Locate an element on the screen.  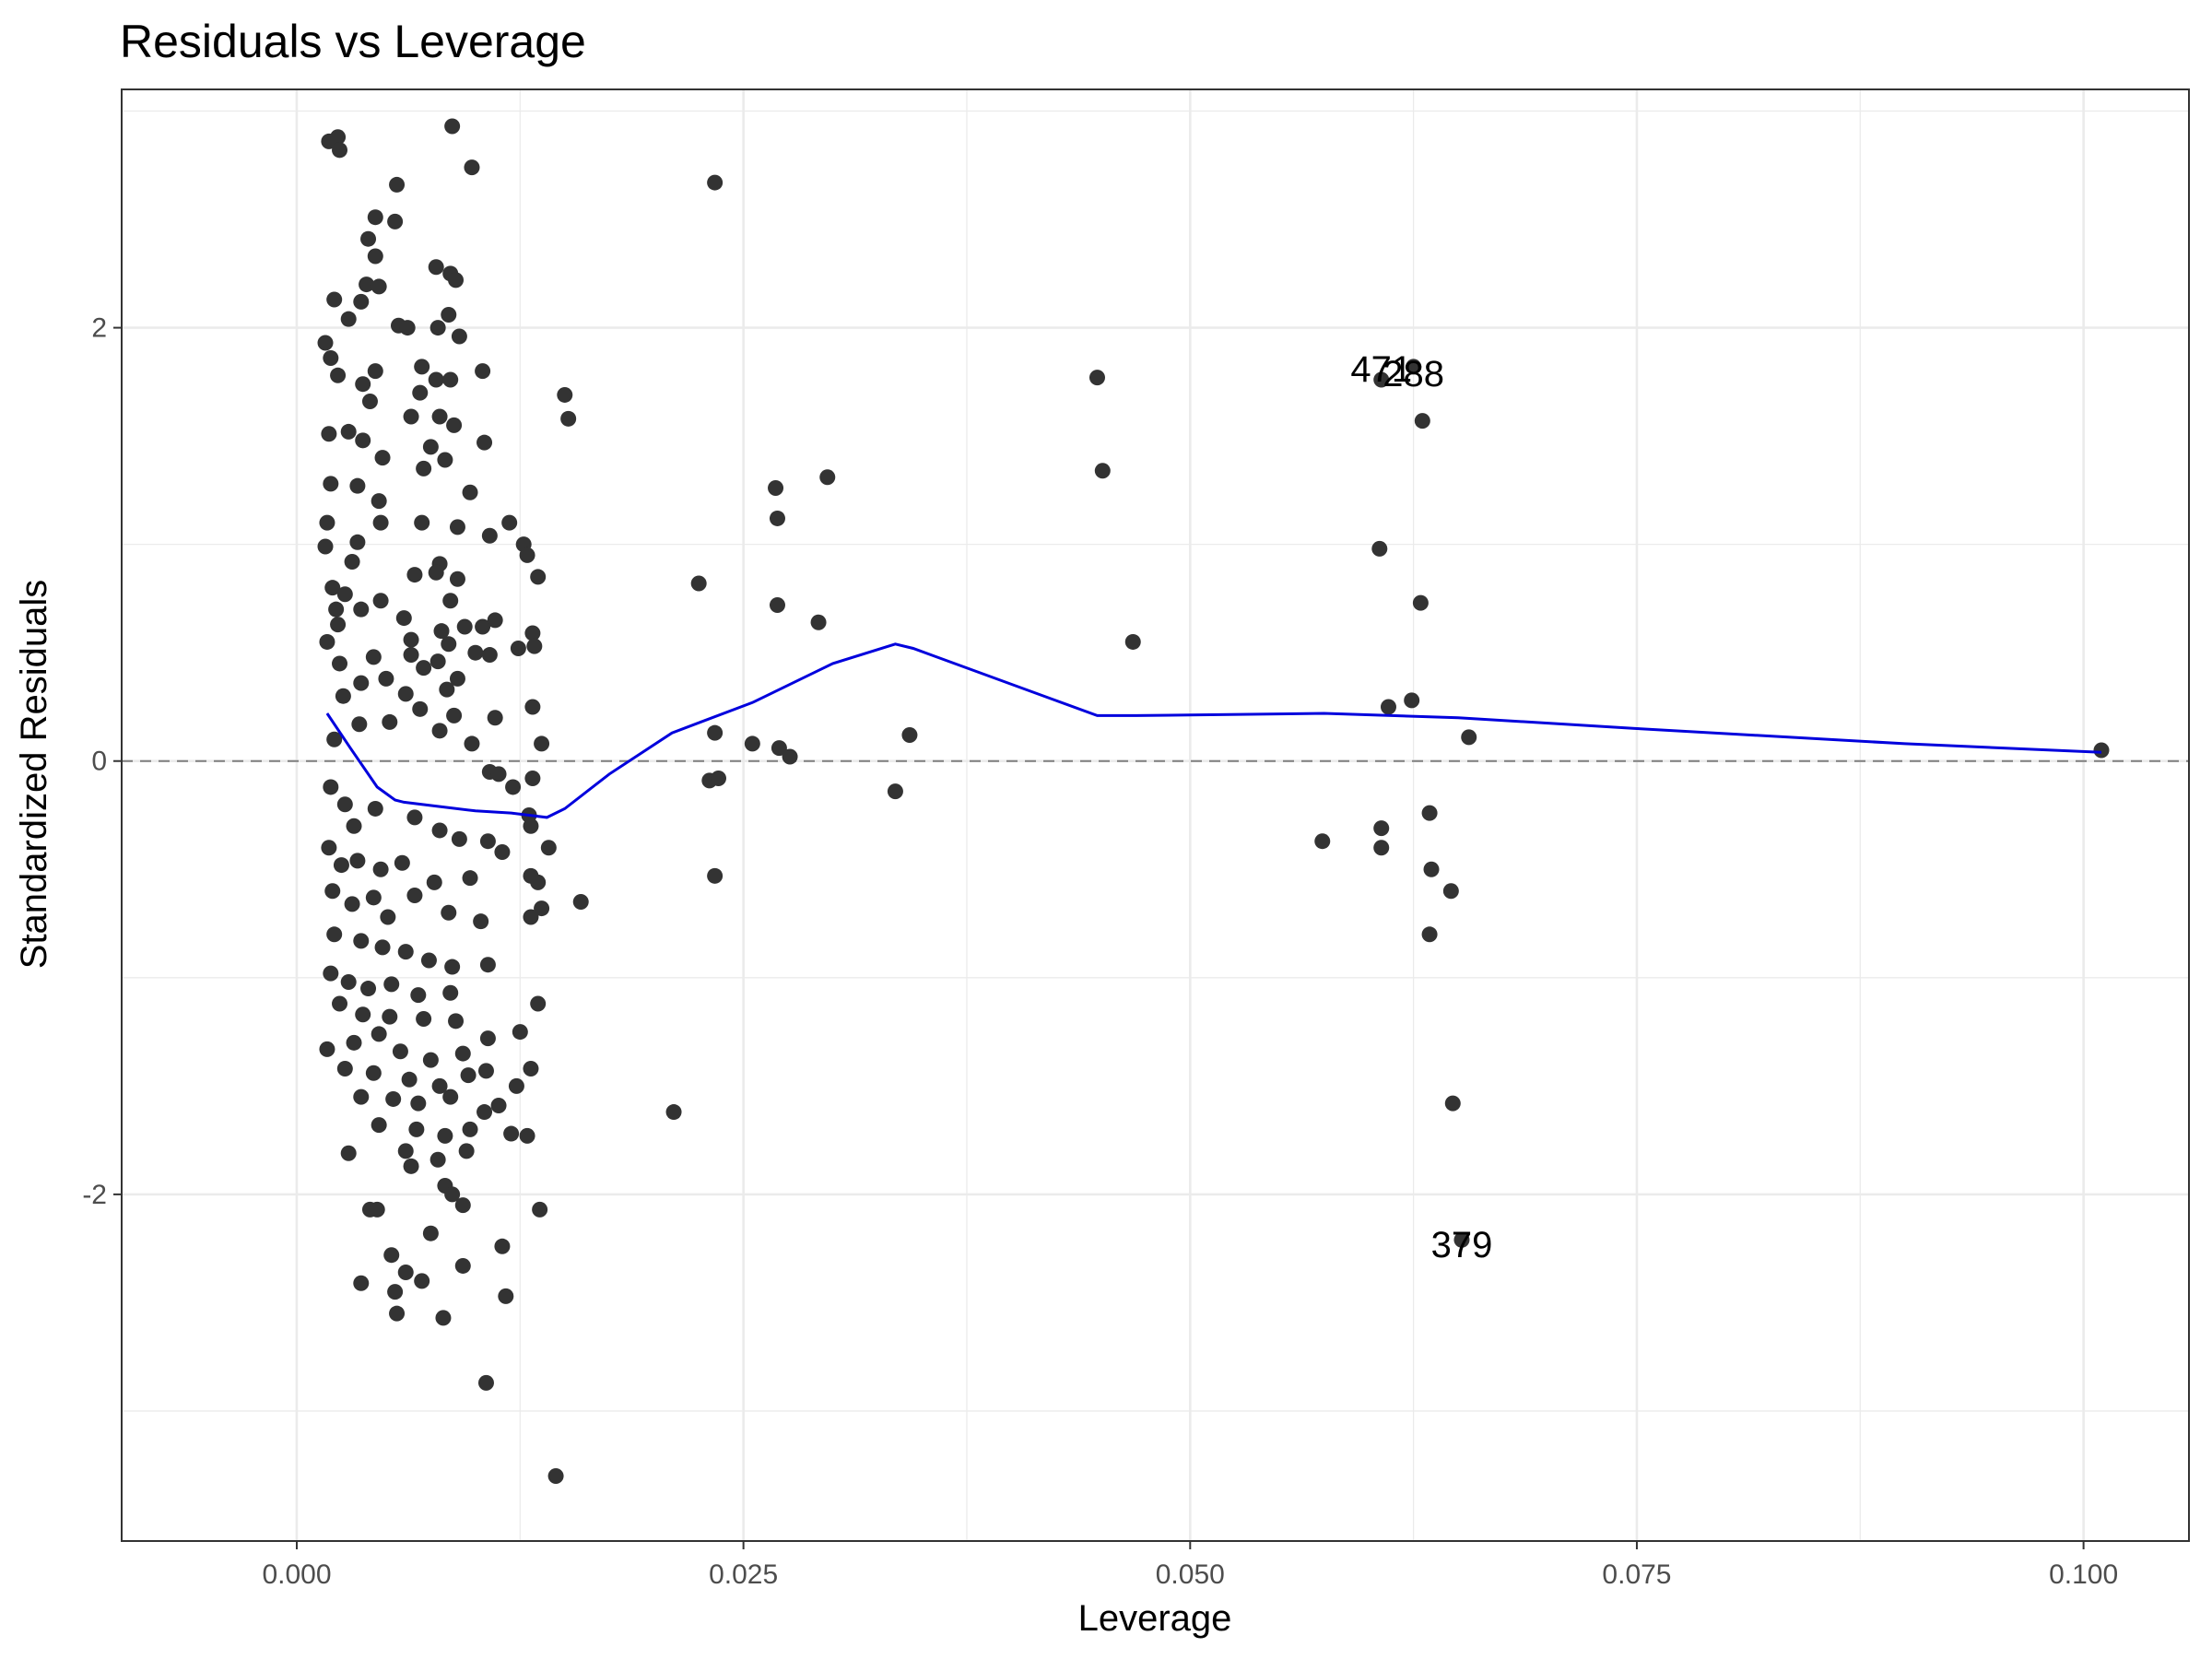
y-tick-label: 2 is located at coordinates (99, 328).